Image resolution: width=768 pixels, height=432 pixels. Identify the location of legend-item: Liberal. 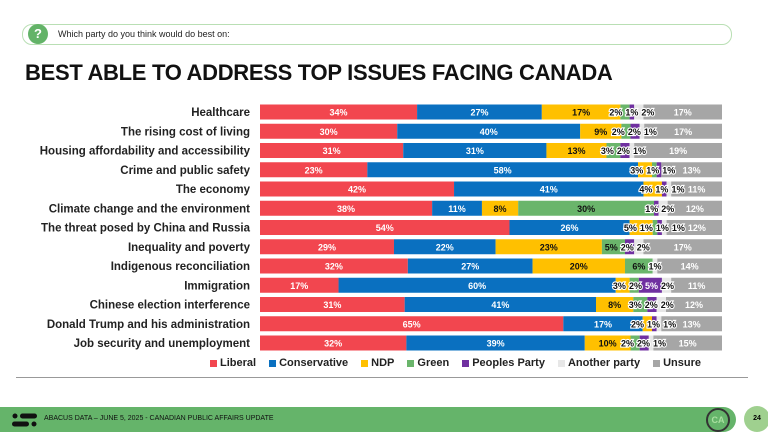
(233, 363).